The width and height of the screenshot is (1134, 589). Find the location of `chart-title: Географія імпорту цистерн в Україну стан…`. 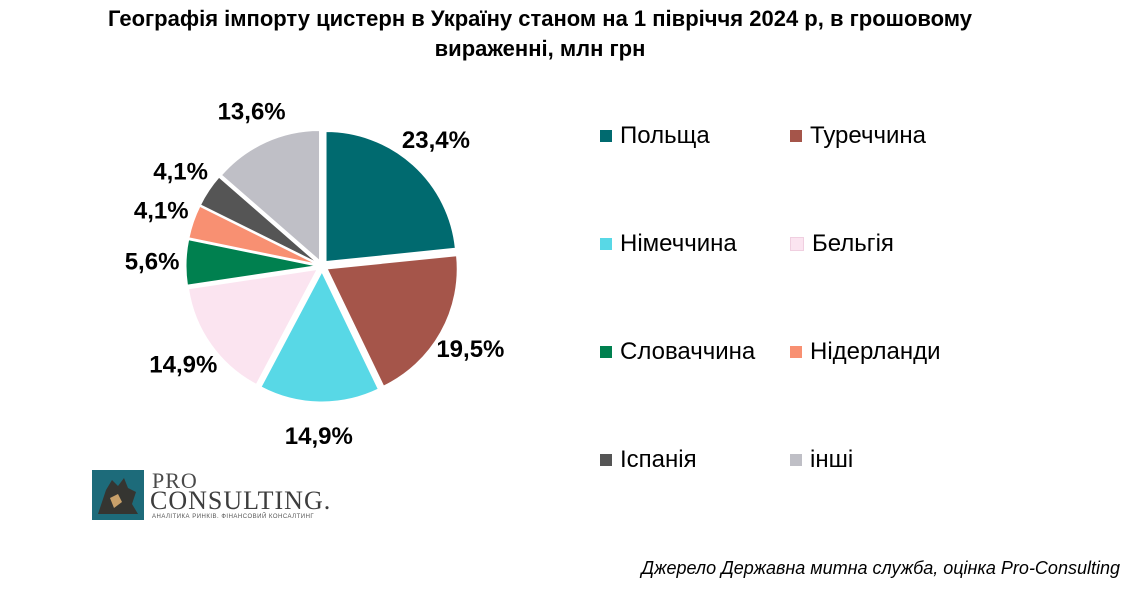

chart-title: Географія імпорту цистерн в Україну стан… is located at coordinates (540, 34).